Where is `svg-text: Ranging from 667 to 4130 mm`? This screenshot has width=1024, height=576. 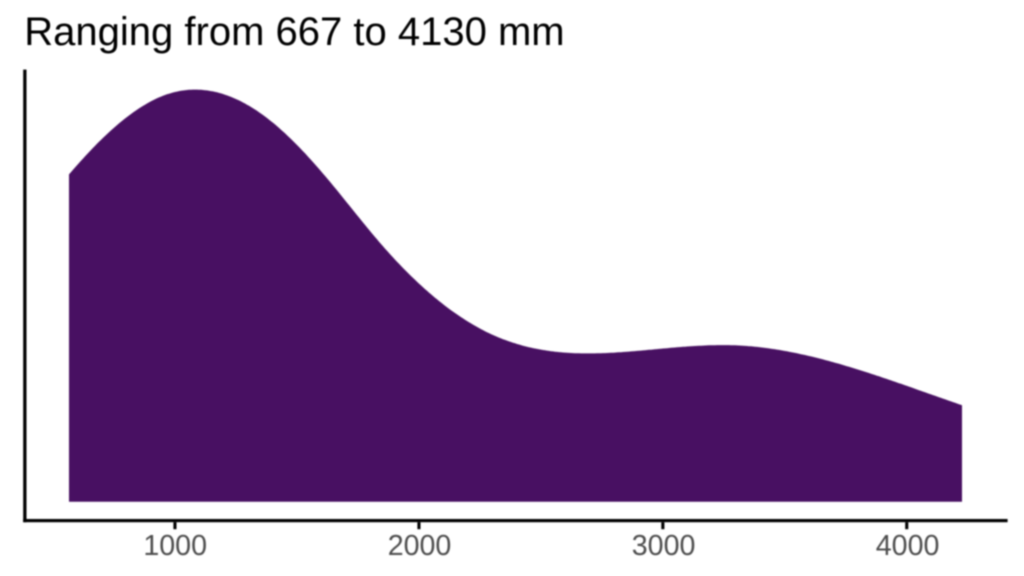
svg-text: Ranging from 667 to 4130 mm is located at coordinates (294, 32).